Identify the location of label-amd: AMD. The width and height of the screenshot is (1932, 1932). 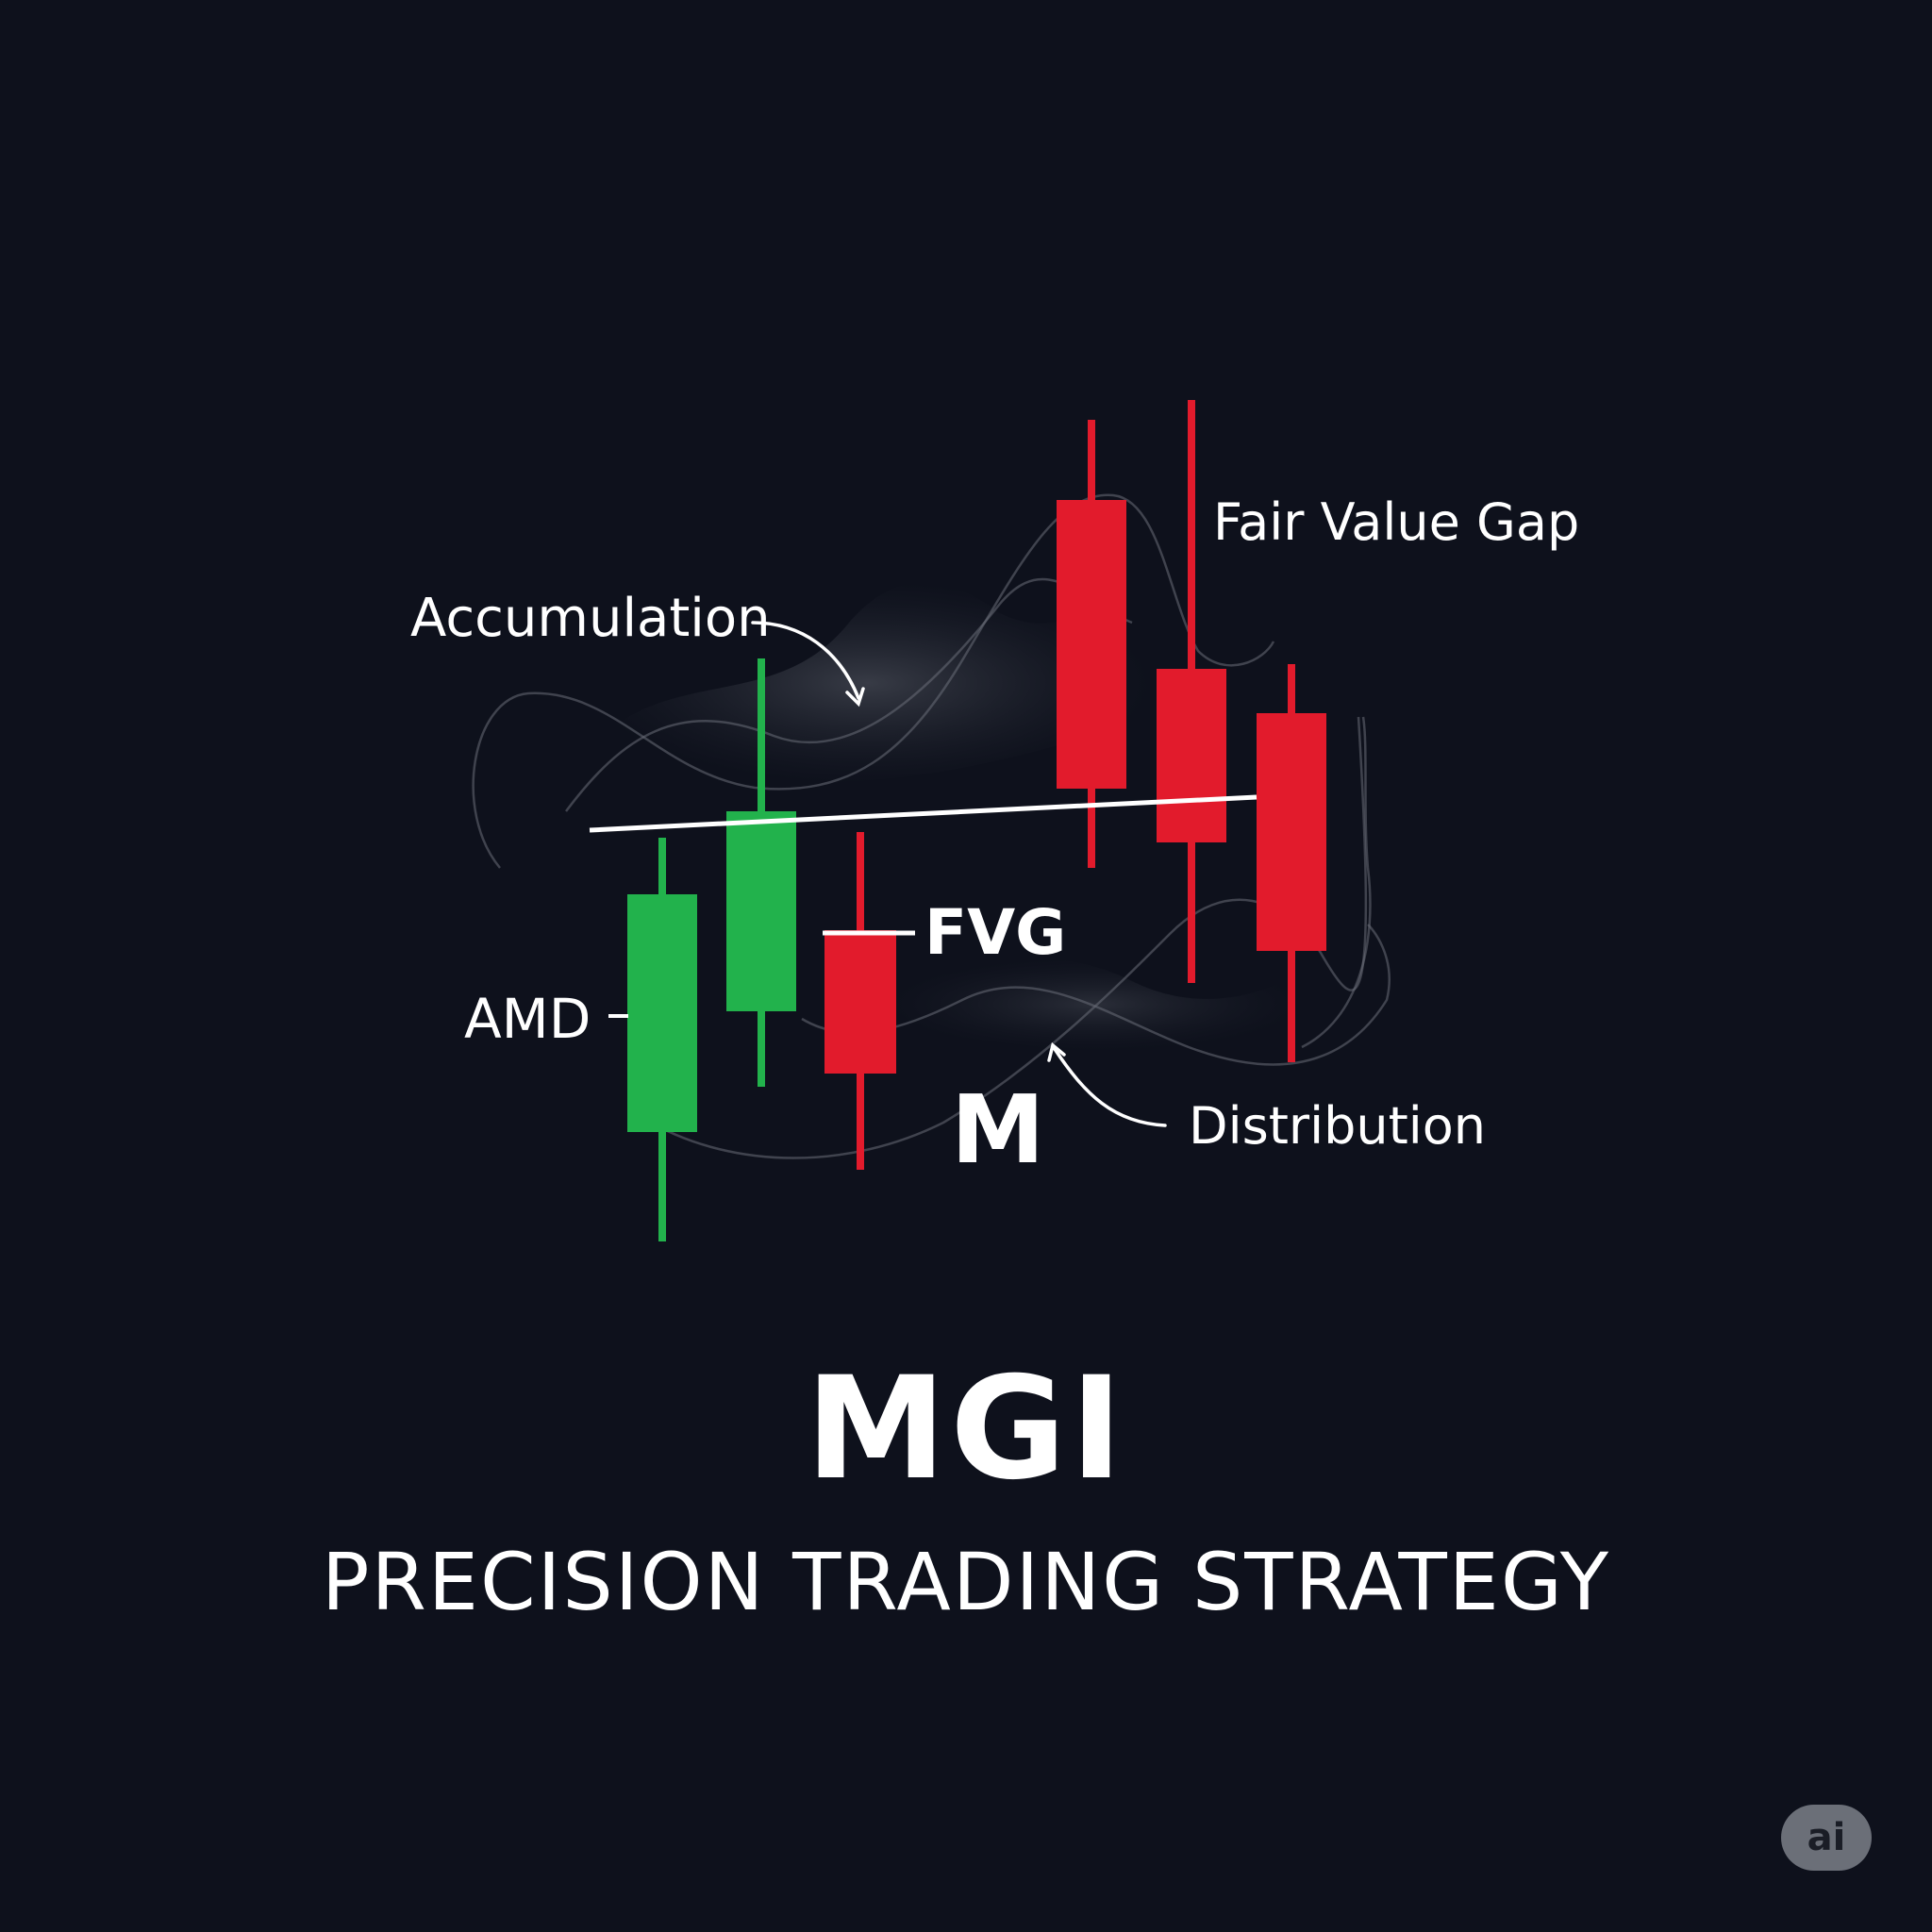
(528, 1019).